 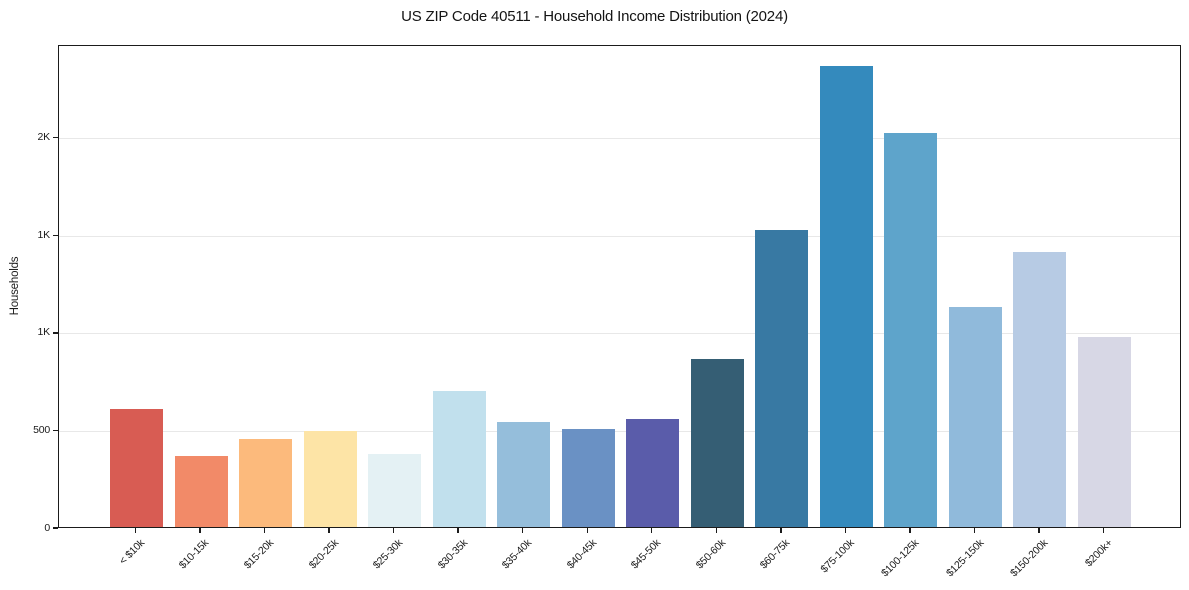 What do you see at coordinates (964, 558) in the screenshot?
I see `x-tick-label: $125-150k` at bounding box center [964, 558].